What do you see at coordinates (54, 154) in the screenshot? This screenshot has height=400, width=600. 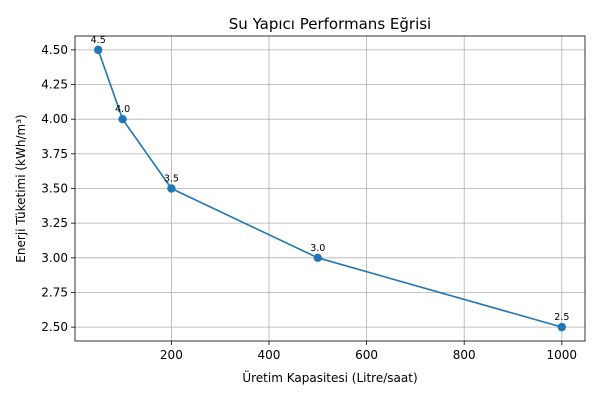 I see `y-tick-label: 3.75` at bounding box center [54, 154].